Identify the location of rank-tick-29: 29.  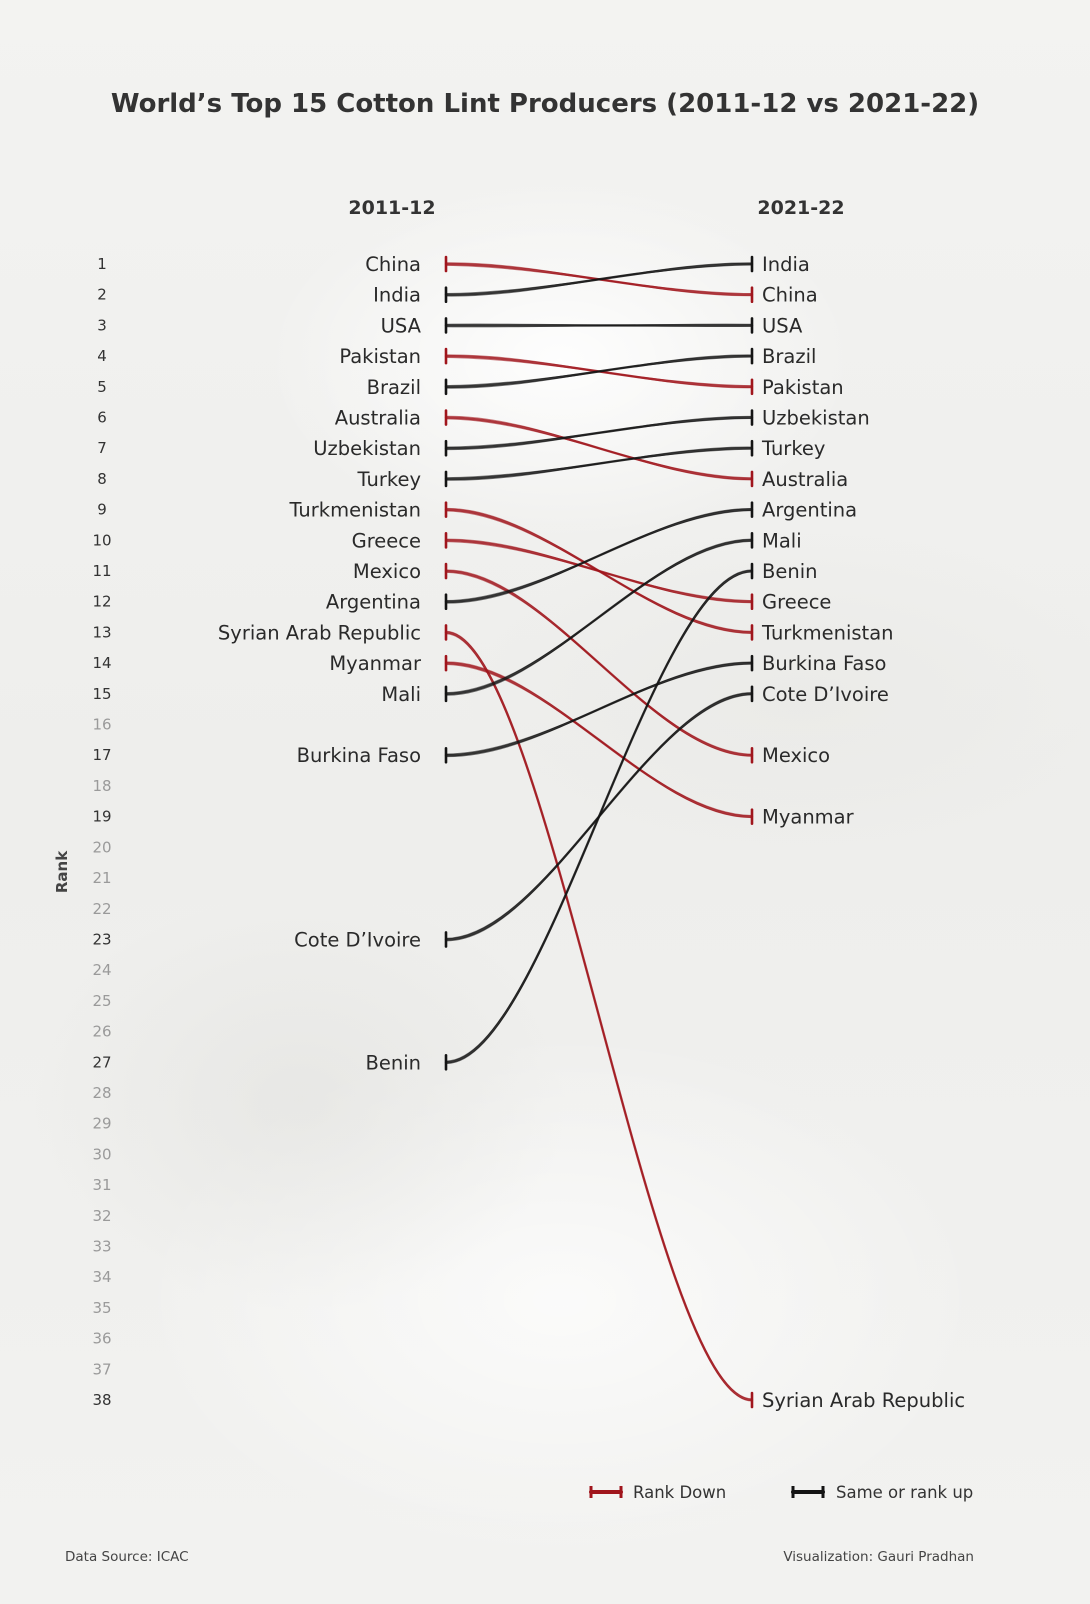
(101, 1124).